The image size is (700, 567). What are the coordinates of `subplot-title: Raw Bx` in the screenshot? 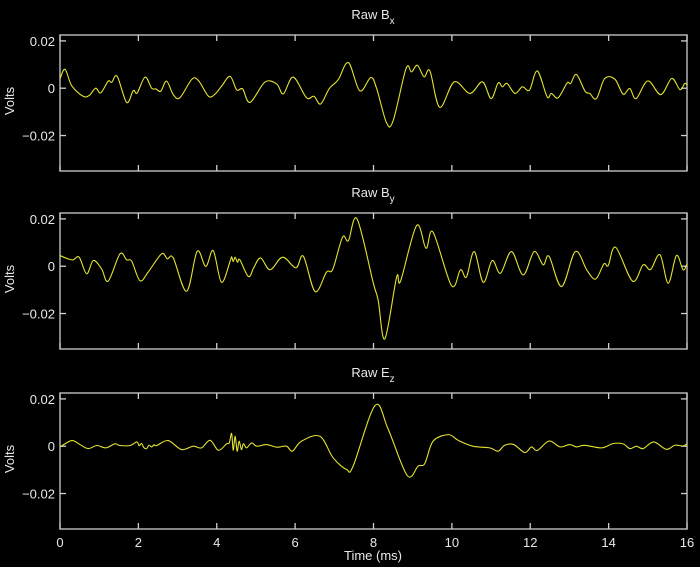 It's located at (372, 17).